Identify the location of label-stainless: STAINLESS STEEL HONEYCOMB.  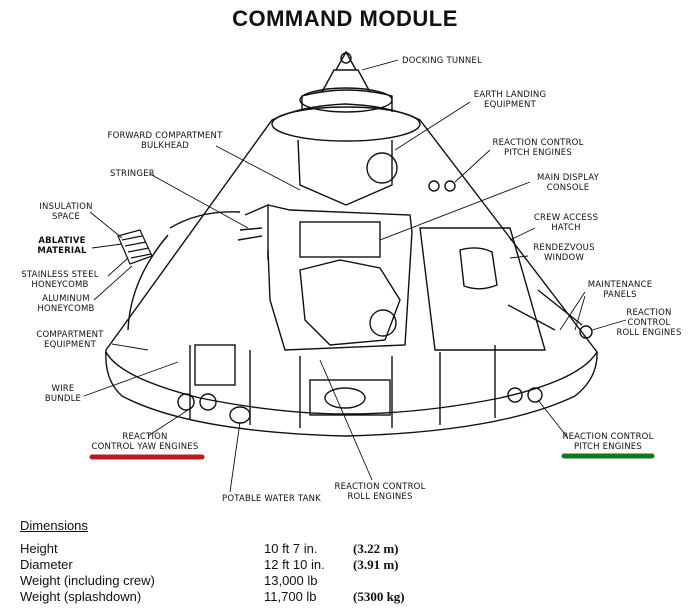
(60, 280).